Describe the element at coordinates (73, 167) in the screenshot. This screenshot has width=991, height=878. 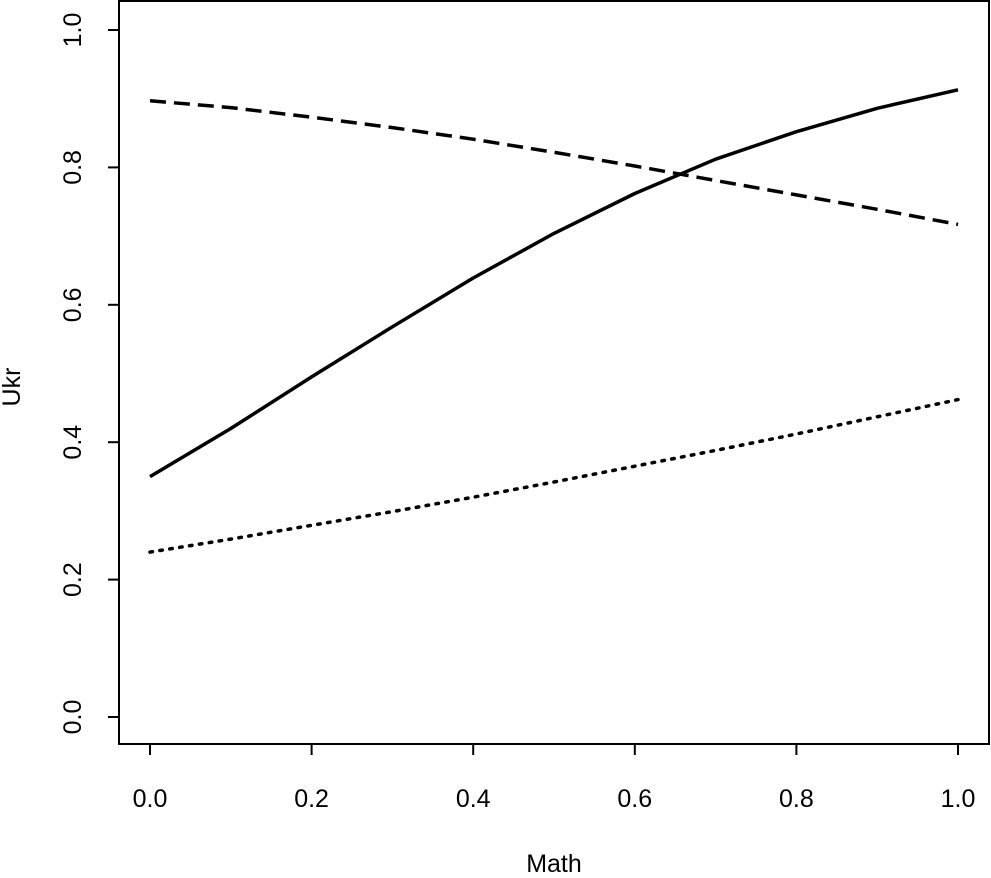
I see `y-tick-label: 0.8` at that location.